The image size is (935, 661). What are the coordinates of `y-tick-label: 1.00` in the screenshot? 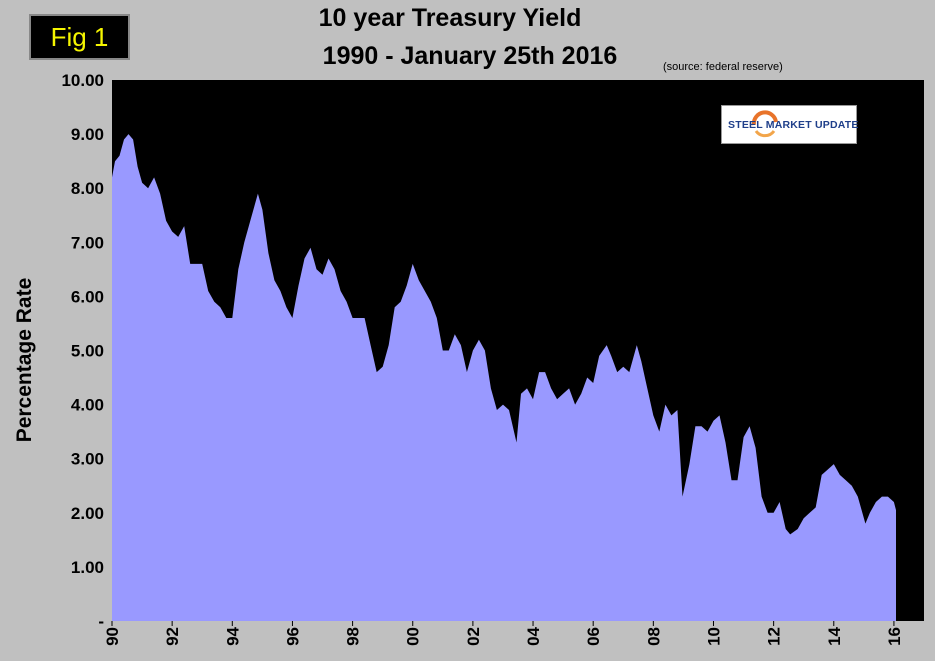 It's located at (87, 567).